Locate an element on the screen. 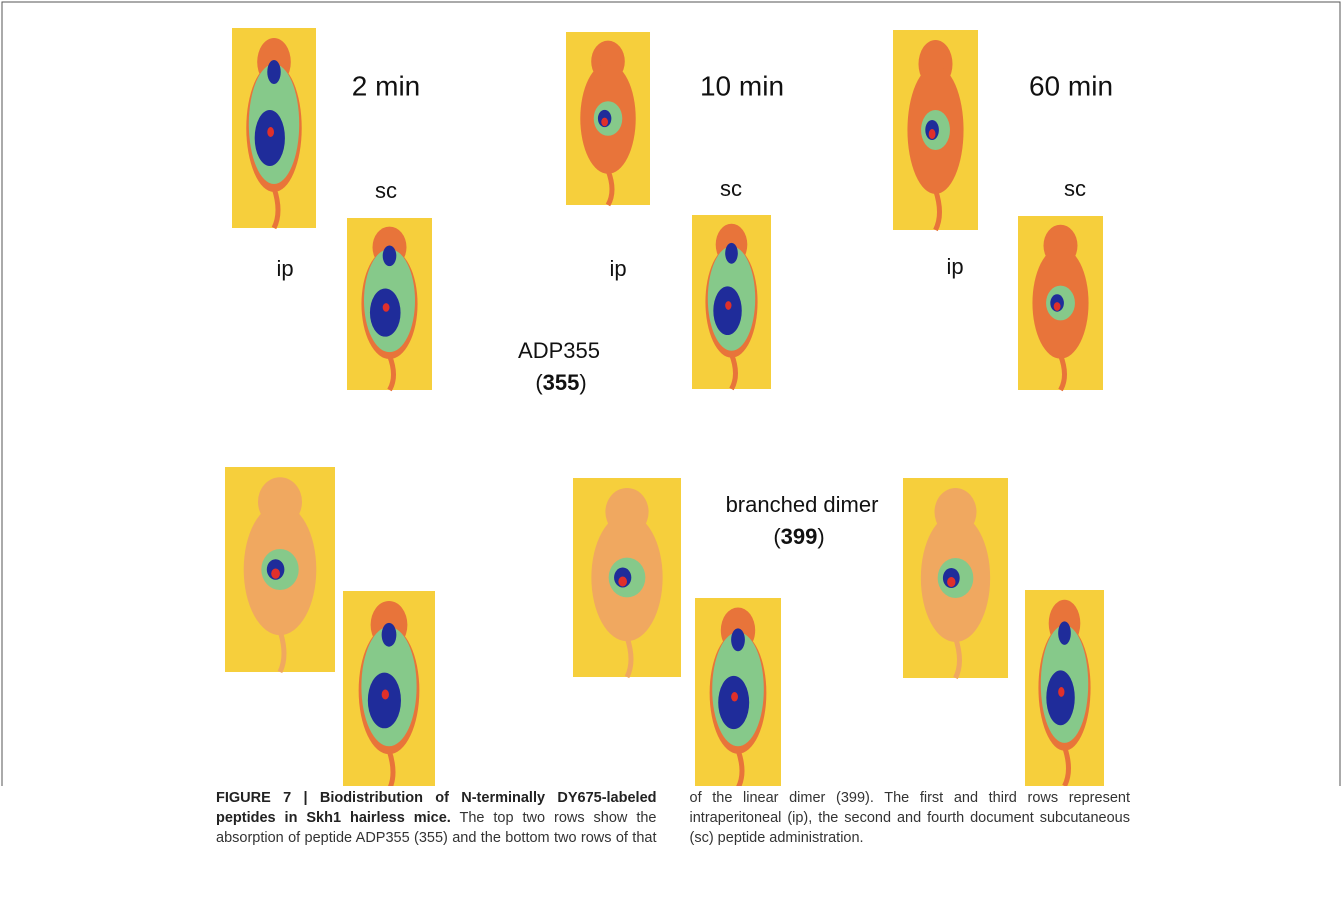 The image size is (1342, 916). compound-name: branched dimer is located at coordinates (802, 504).